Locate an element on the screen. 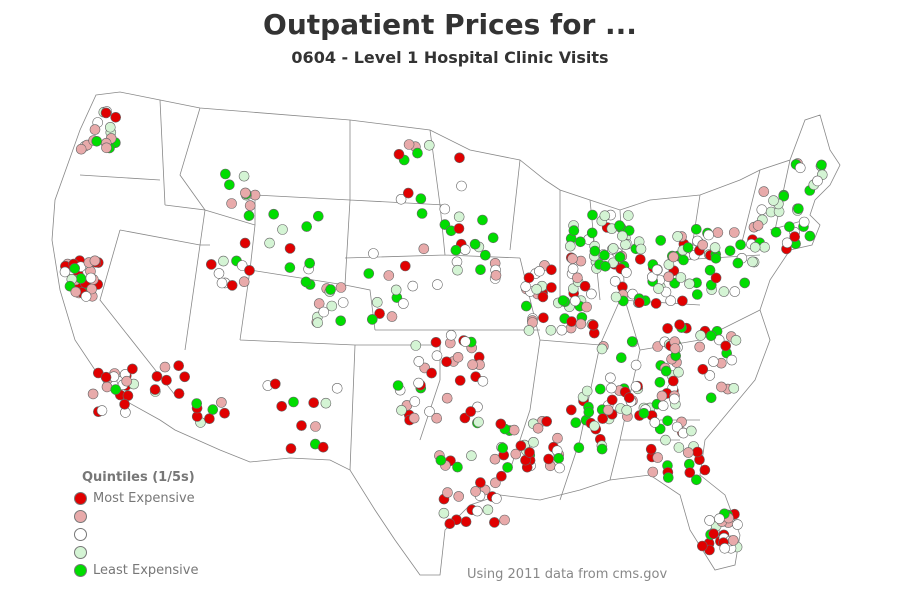 The height and width of the screenshot is (600, 900). source-note: Using 2011 data from cms.gov is located at coordinates (567, 574).